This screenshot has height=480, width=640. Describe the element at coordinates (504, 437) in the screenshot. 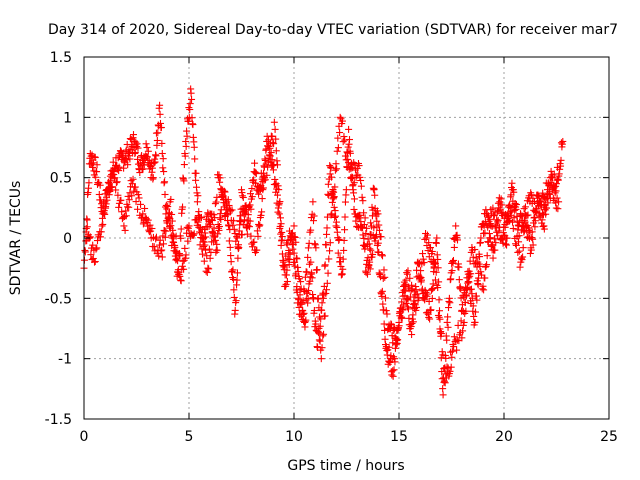

I see `x-tick-label: 20` at that location.